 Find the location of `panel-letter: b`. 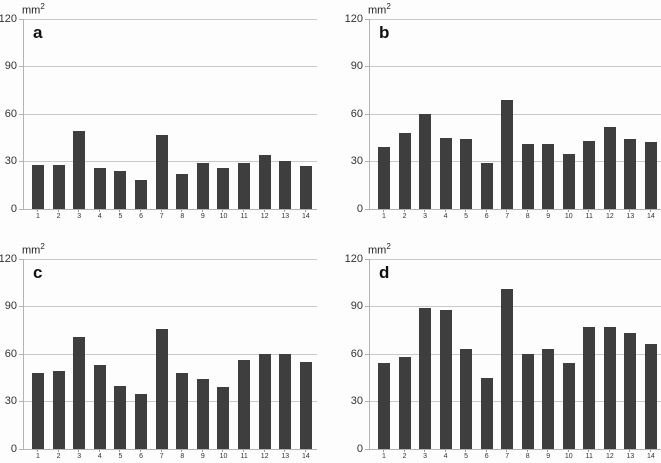

panel-letter: b is located at coordinates (384, 32).